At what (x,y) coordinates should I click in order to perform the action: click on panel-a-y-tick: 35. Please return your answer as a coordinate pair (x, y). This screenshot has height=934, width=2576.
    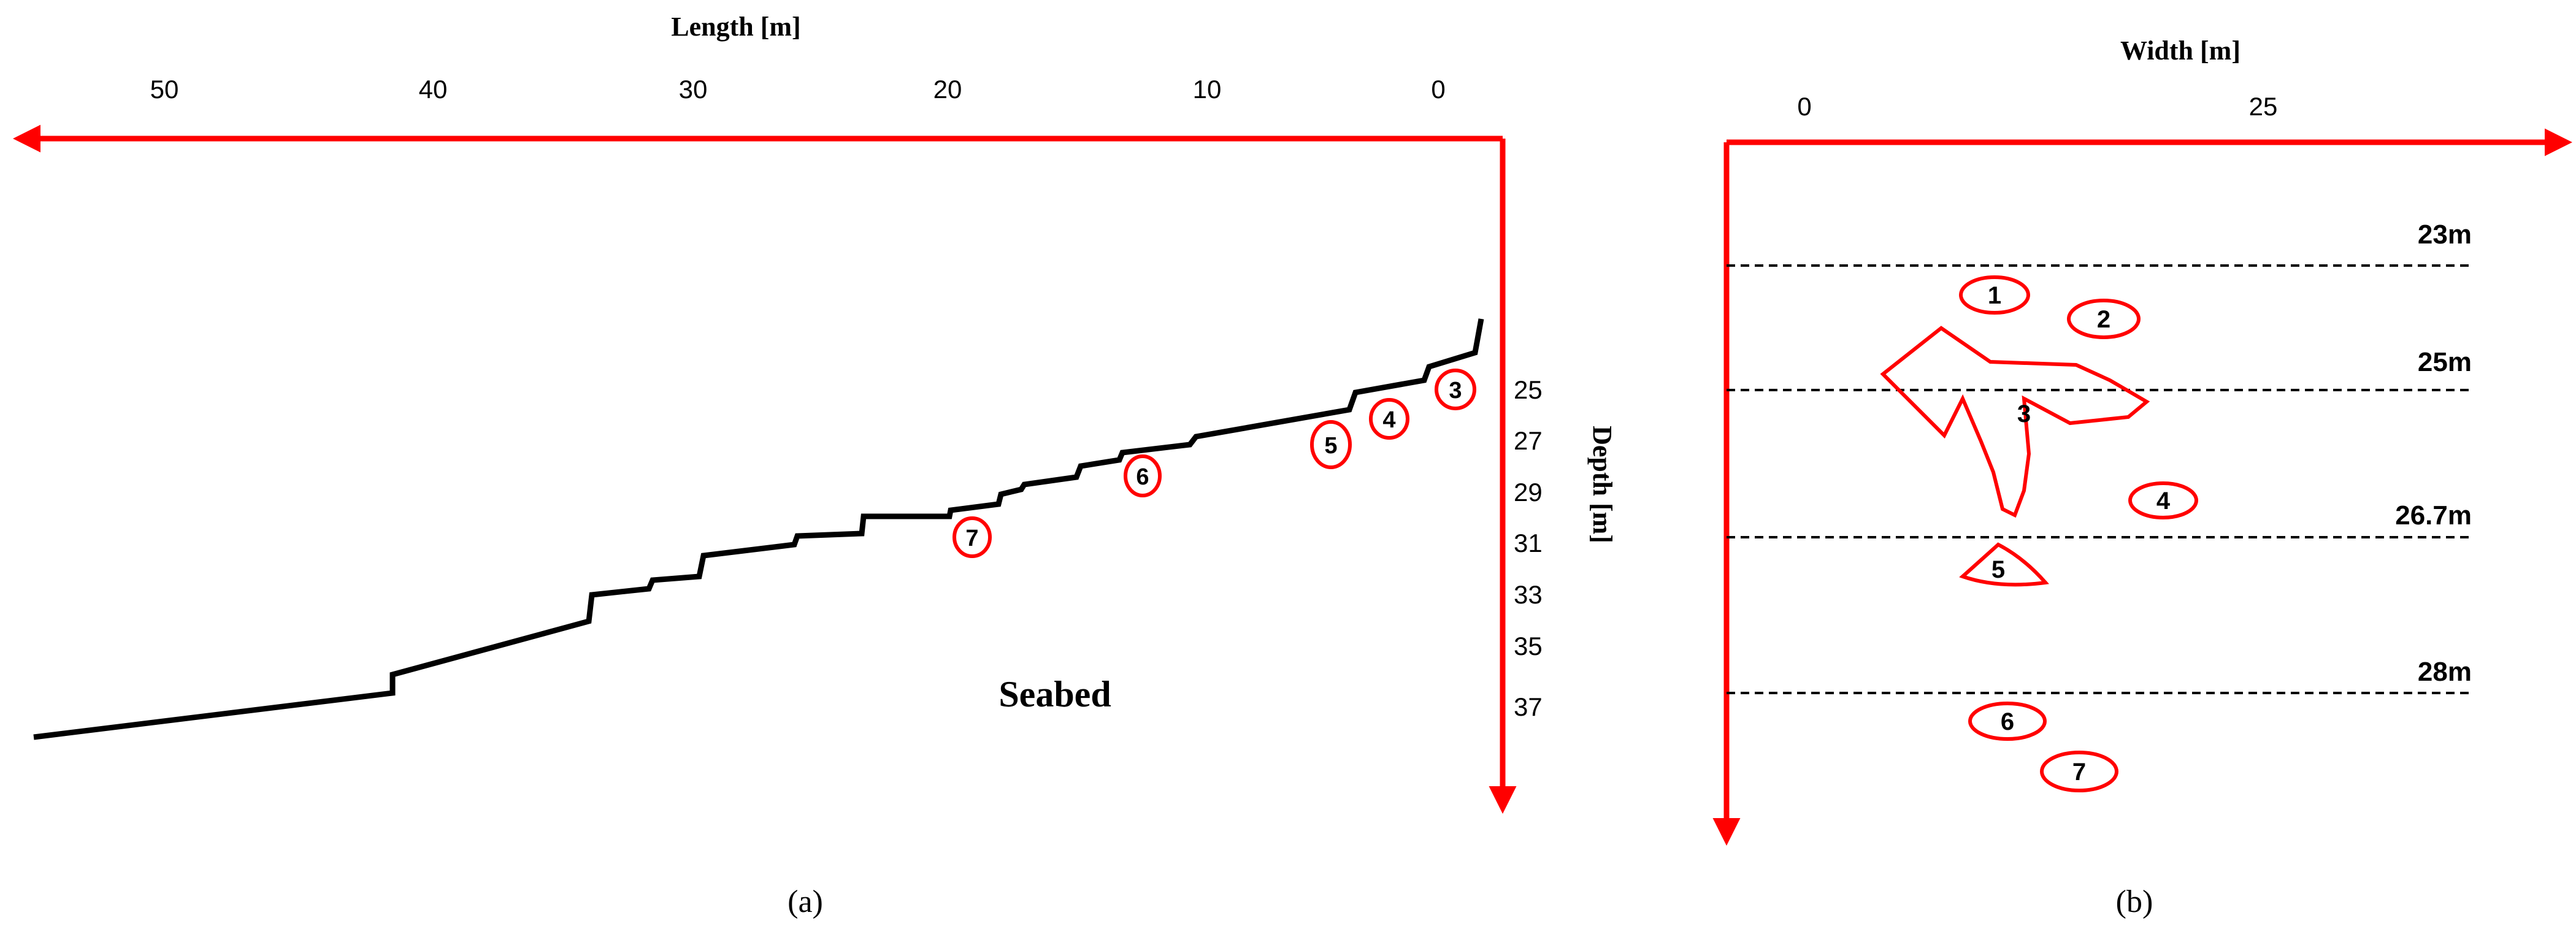
    Looking at the image, I should click on (1528, 646).